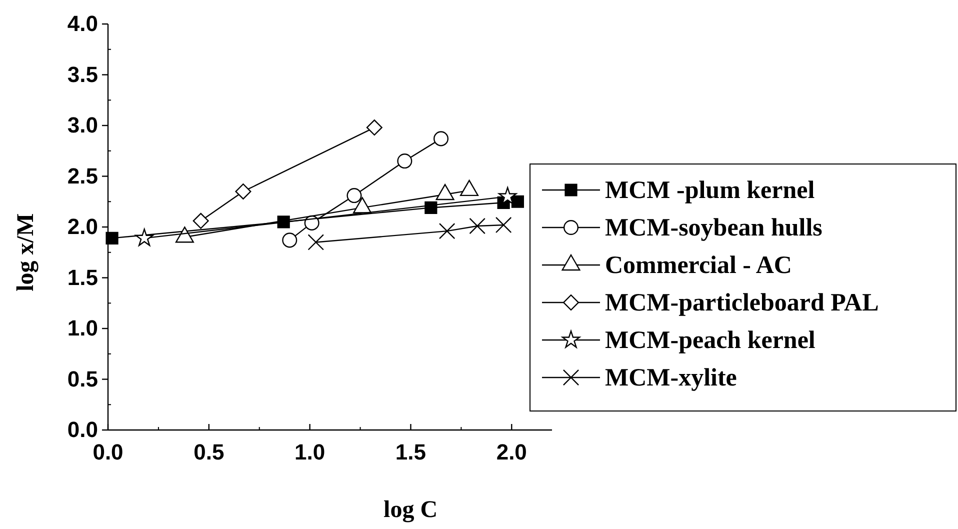  What do you see at coordinates (209, 452) in the screenshot?
I see `x-tick-label: 0.5` at bounding box center [209, 452].